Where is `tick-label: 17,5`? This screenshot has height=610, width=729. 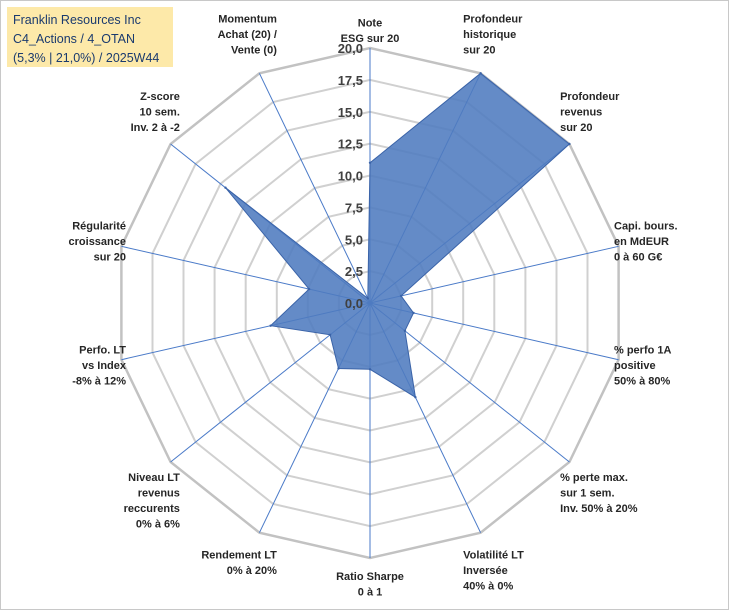
tick-label: 17,5 is located at coordinates (350, 80).